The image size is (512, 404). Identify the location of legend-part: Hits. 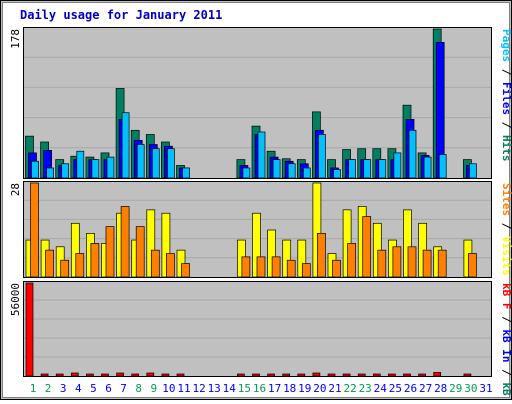
(506, 148).